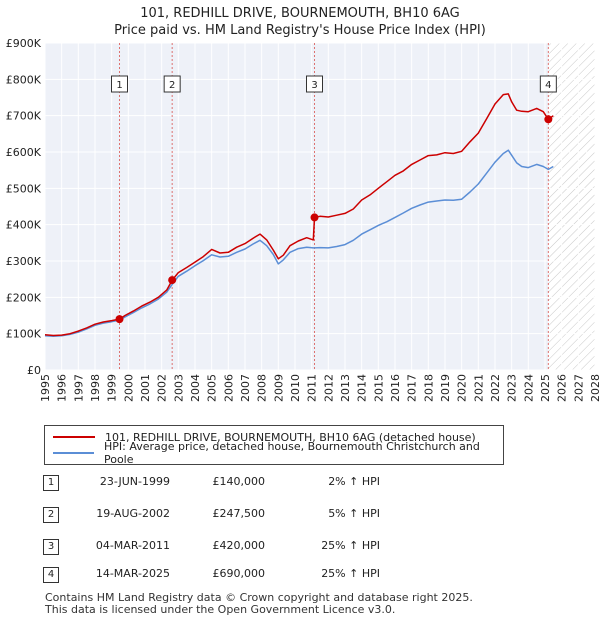 Image resolution: width=600 pixels, height=620 pixels. Describe the element at coordinates (132, 573) in the screenshot. I see `sale-date: 14-MAR-2025` at that location.